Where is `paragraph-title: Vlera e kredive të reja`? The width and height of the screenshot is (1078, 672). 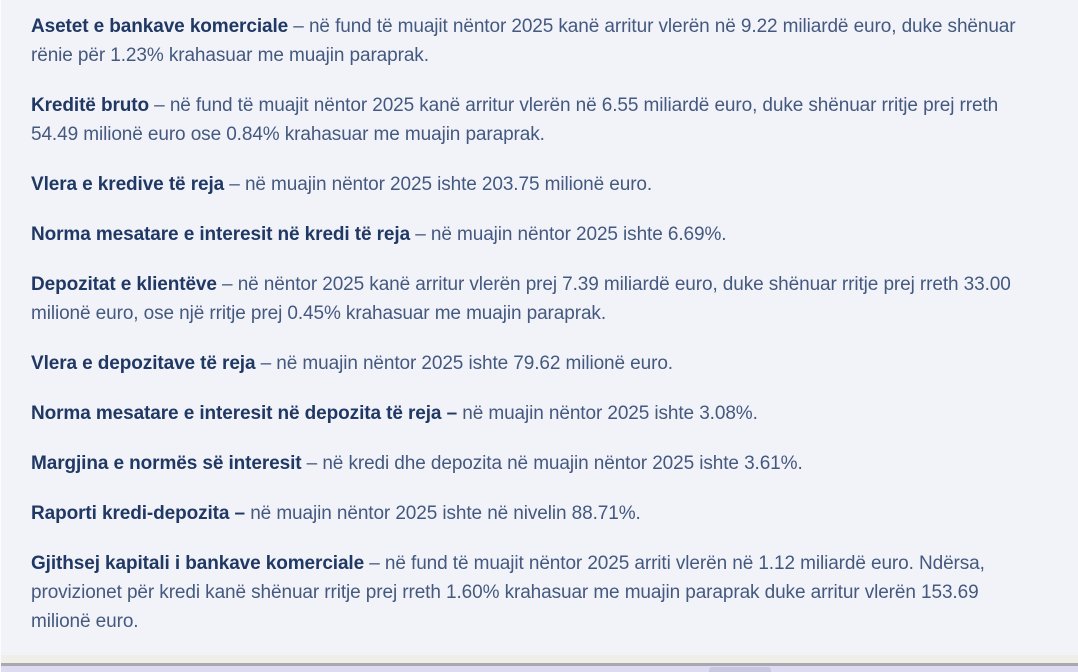 paragraph-title: Vlera e kredive të reja is located at coordinates (128, 184).